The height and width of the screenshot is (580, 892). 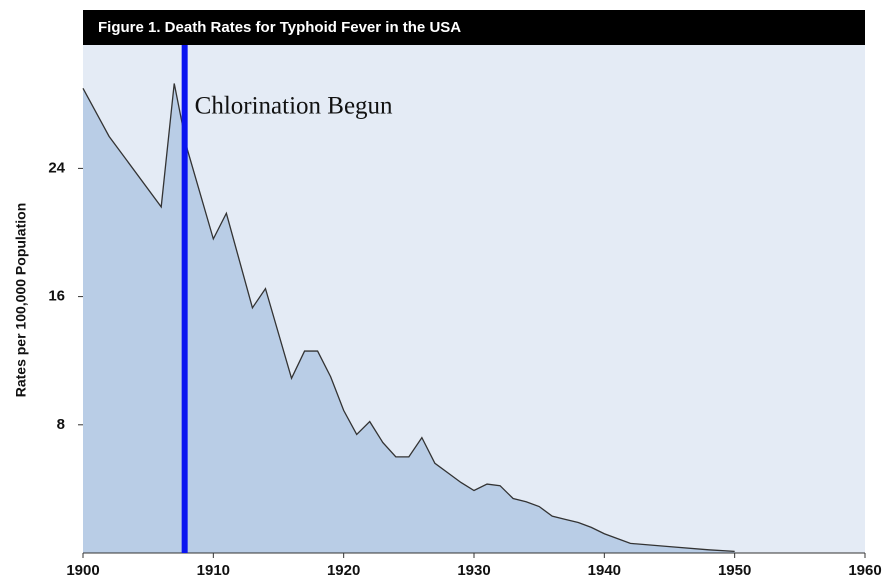 I want to click on y-tick-label: 16, so click(x=56, y=296).